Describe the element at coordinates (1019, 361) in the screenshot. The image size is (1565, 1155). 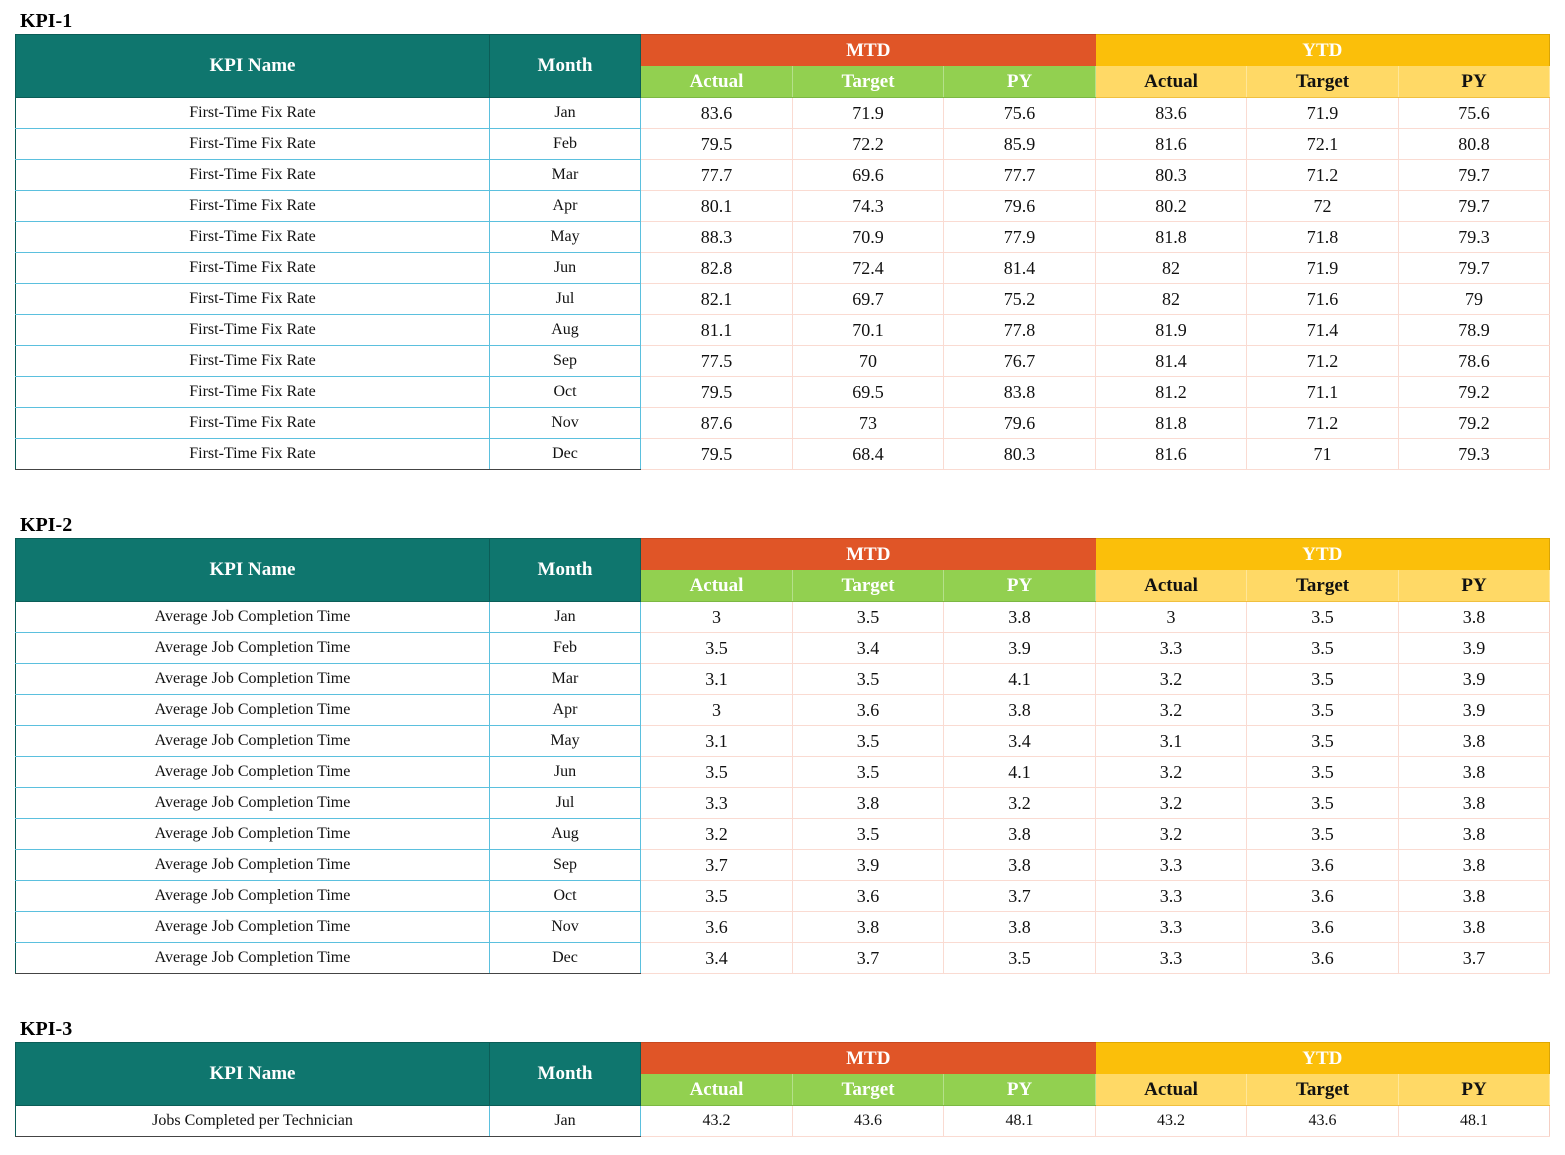
I see `mtd-py-cell: 76.7` at that location.